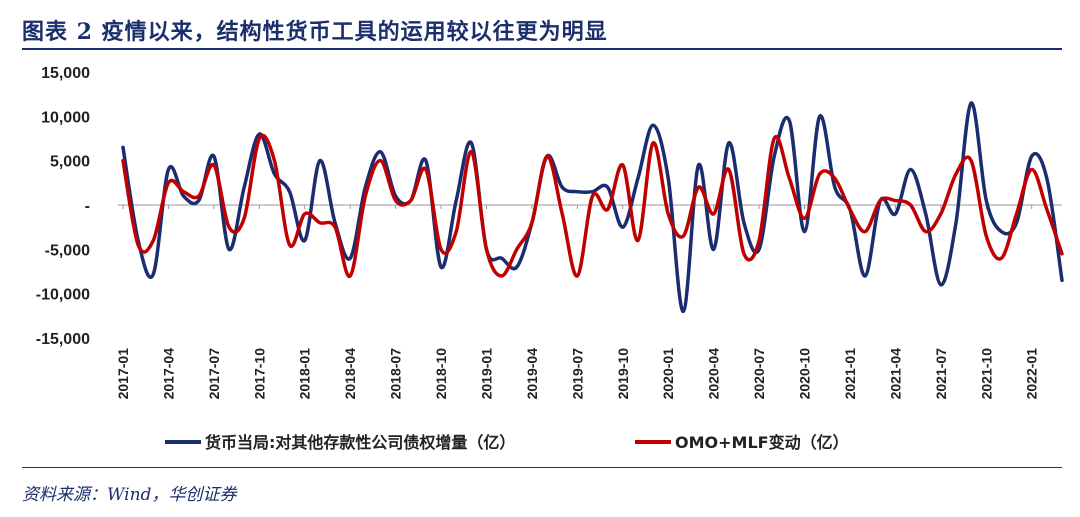  Describe the element at coordinates (668, 374) in the screenshot. I see `x-tick-label: 2020-01` at that location.